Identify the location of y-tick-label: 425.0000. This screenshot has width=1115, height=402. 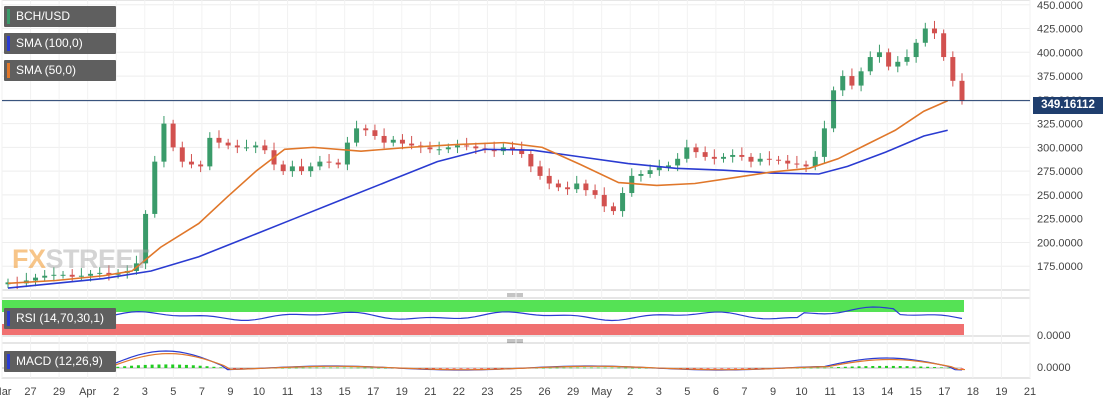
(1060, 30).